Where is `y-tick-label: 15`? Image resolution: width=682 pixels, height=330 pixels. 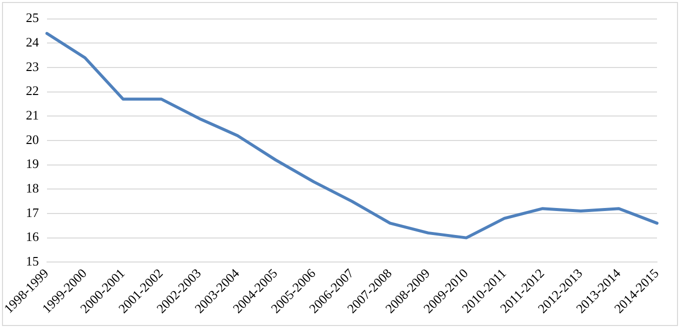
y-tick-label: 15 is located at coordinates (32, 261).